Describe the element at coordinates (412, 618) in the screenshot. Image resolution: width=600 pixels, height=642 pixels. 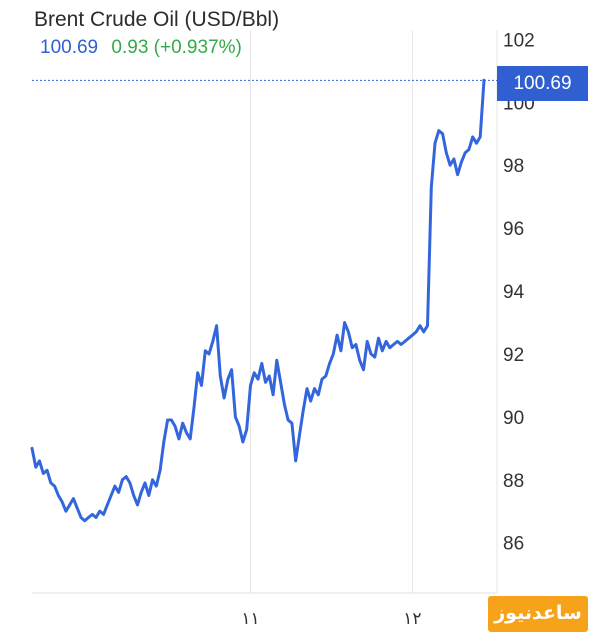
I see `x-tick-label: ۱۲` at that location.